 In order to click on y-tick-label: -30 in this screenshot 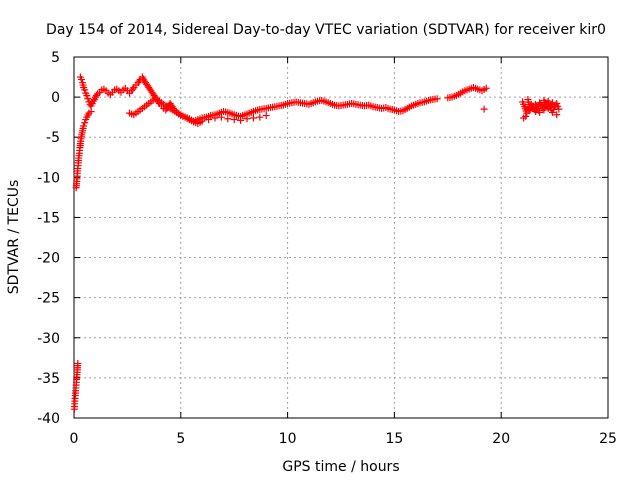, I will do `click(48, 339)`.